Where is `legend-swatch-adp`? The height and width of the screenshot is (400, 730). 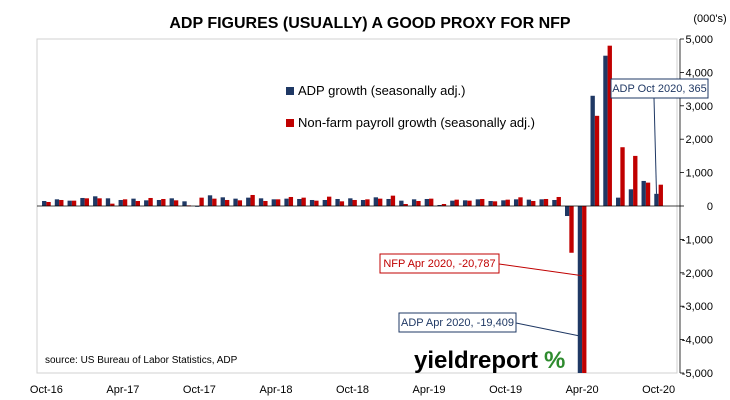 legend-swatch-adp is located at coordinates (290, 91).